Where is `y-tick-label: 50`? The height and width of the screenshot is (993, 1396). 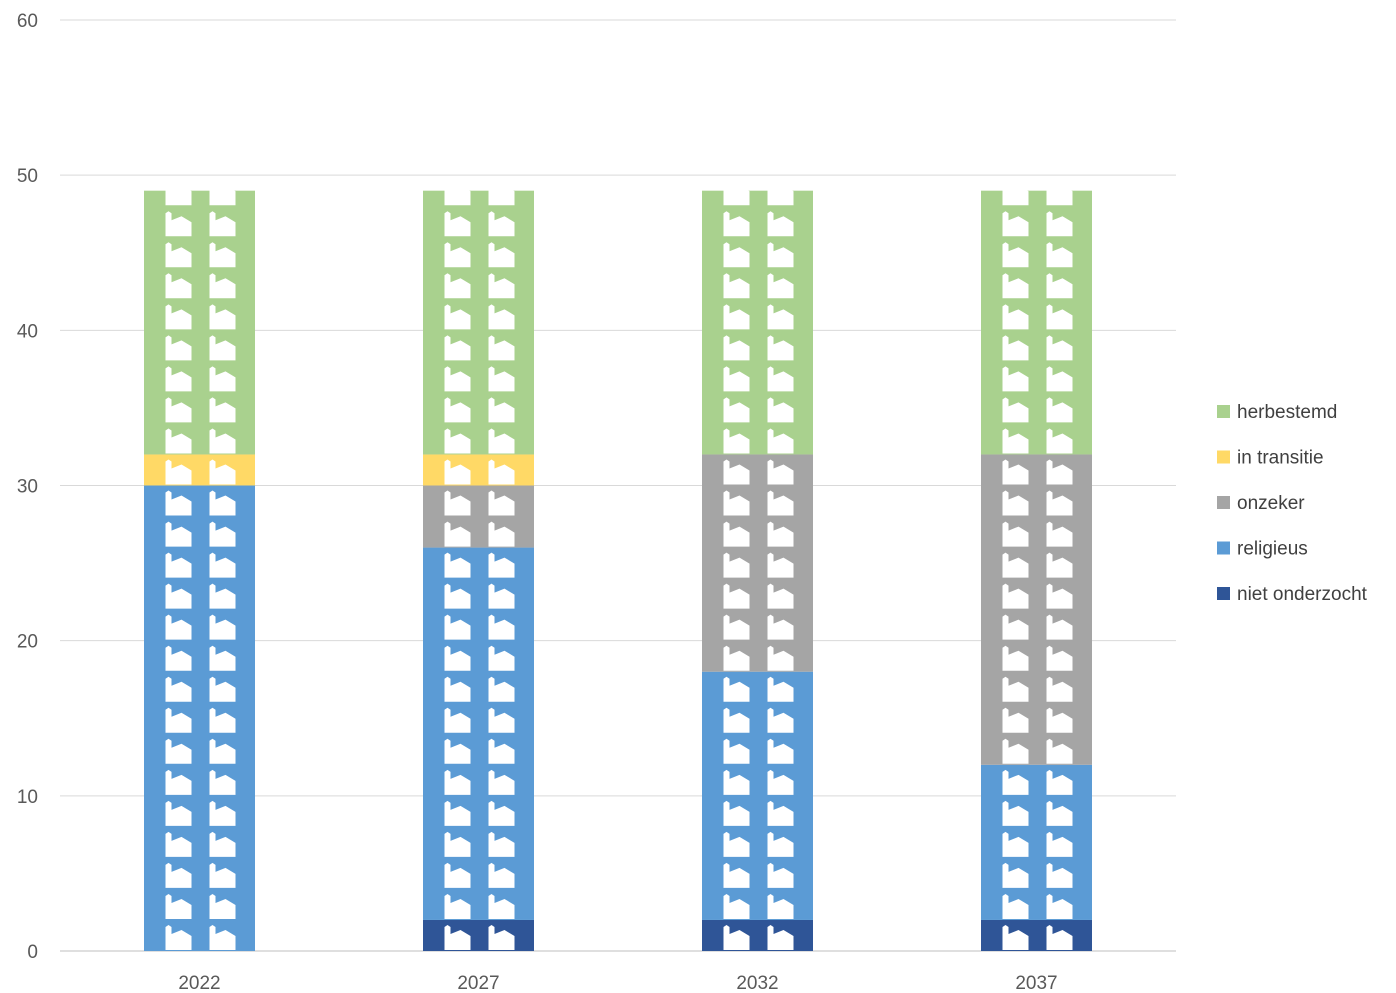
y-tick-label: 50 is located at coordinates (27, 176).